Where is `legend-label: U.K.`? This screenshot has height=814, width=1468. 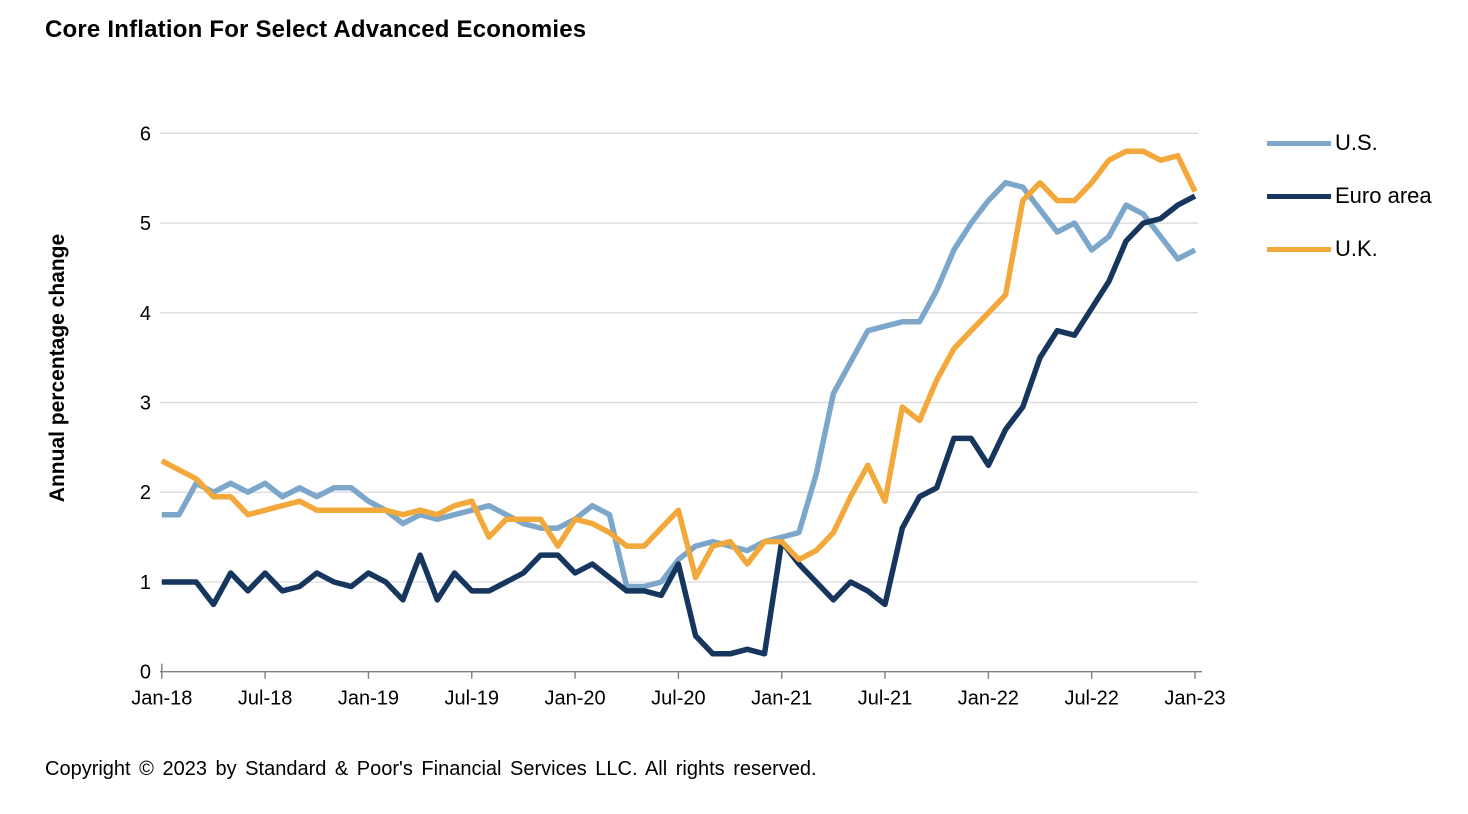 legend-label: U.K. is located at coordinates (1356, 248).